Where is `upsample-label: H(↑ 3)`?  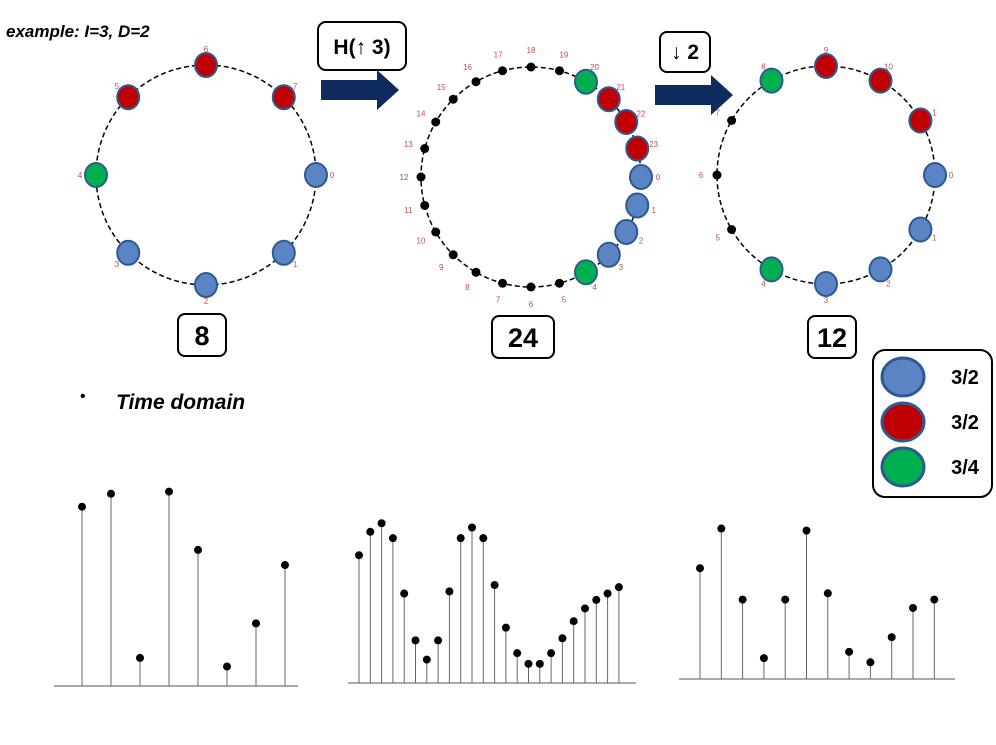
upsample-label: H(↑ 3) is located at coordinates (361, 47).